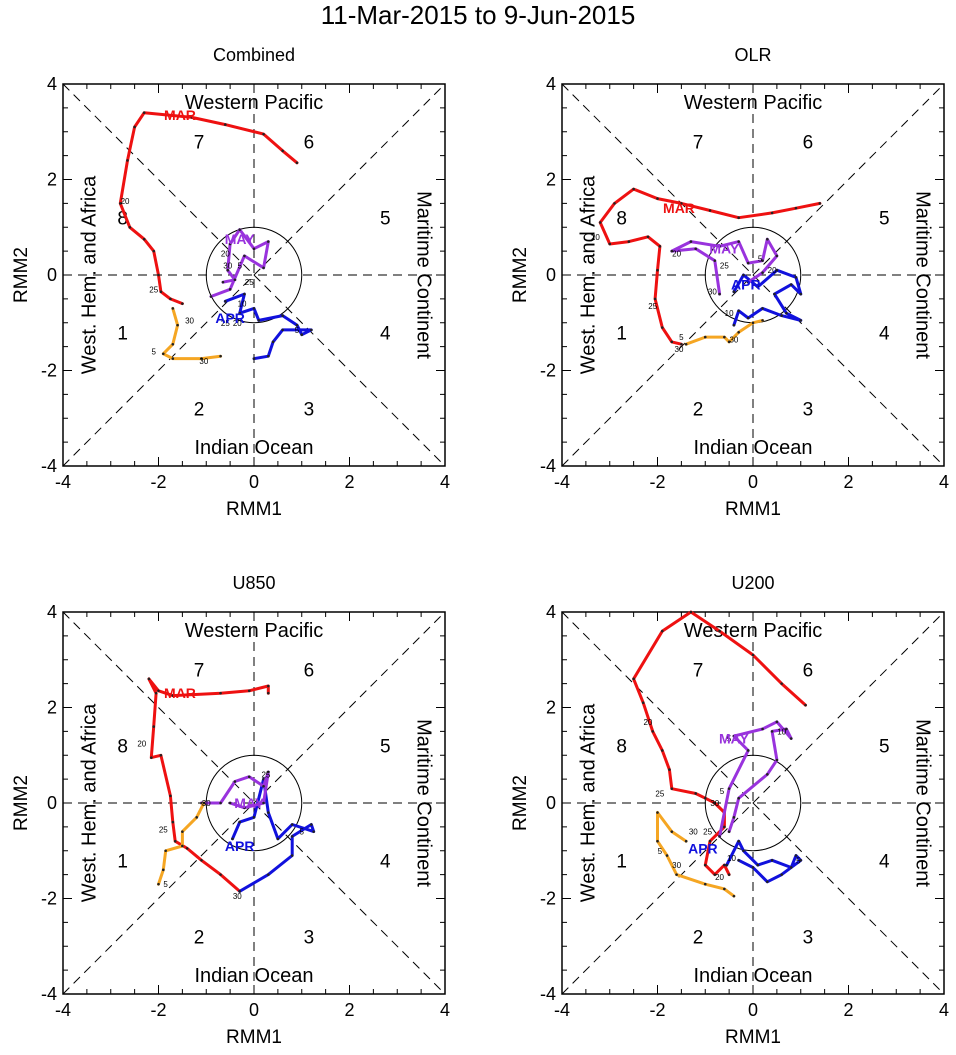 The height and width of the screenshot is (1055, 956). I want to click on phase-label-6: 6, so click(309, 670).